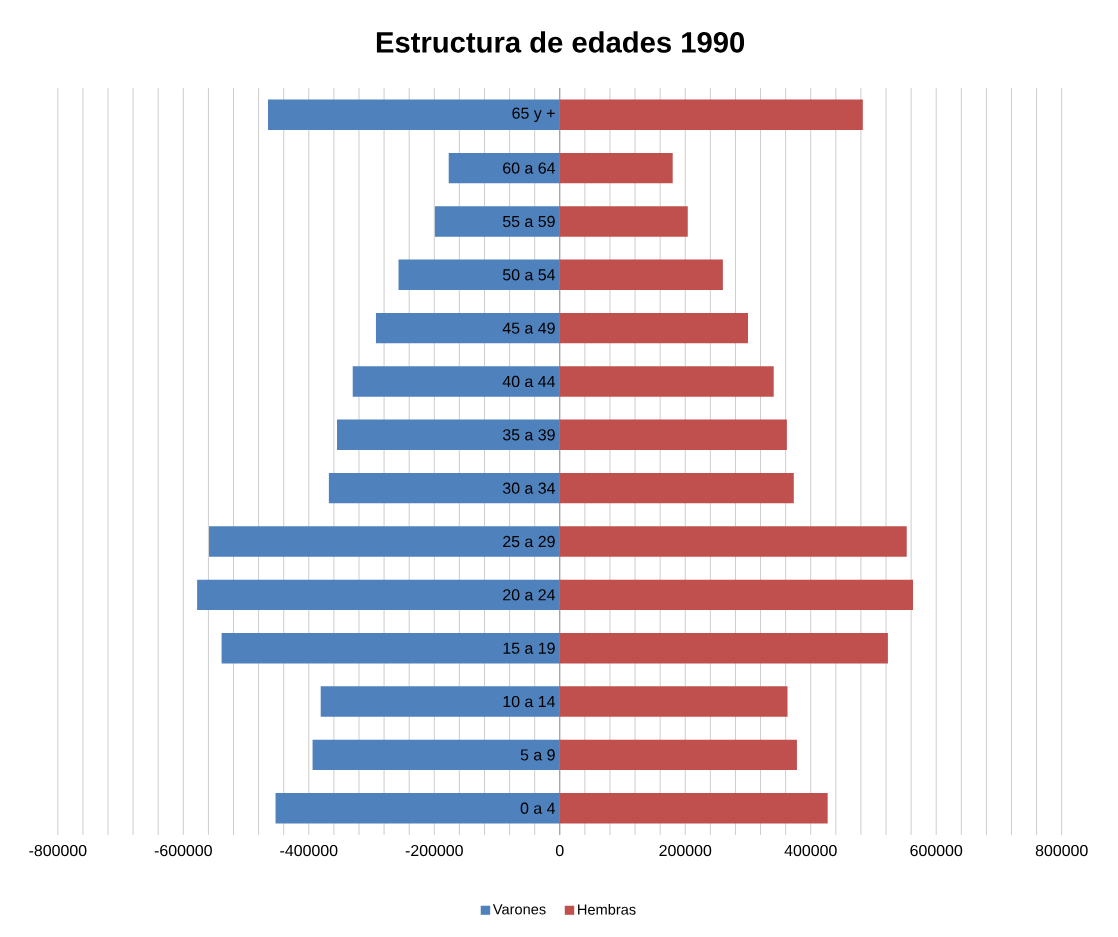 This screenshot has width=1118, height=937. What do you see at coordinates (529, 701) in the screenshot?
I see `y-tick-label: 10 a 14` at bounding box center [529, 701].